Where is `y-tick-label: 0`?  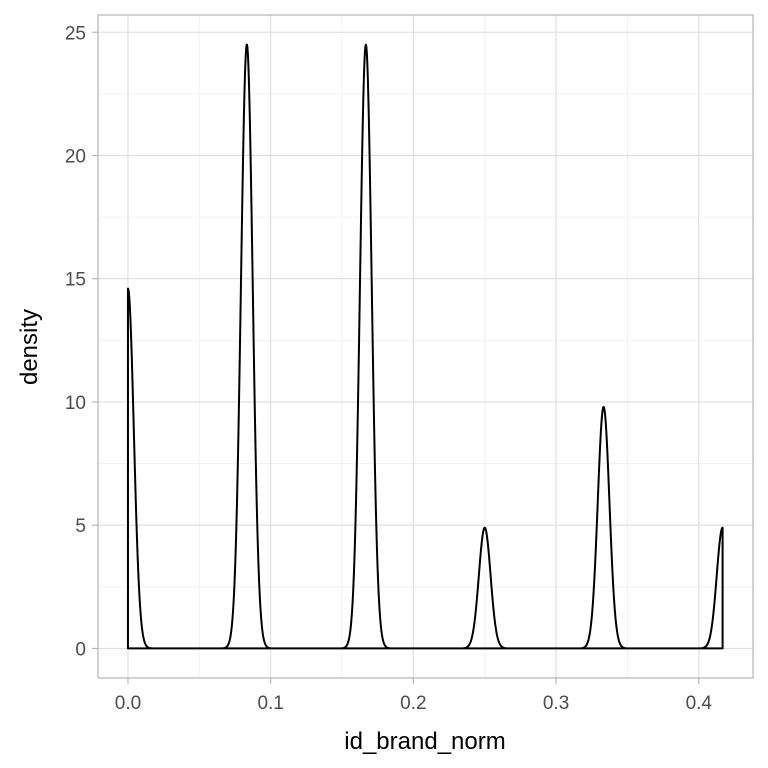 y-tick-label: 0 is located at coordinates (80, 649).